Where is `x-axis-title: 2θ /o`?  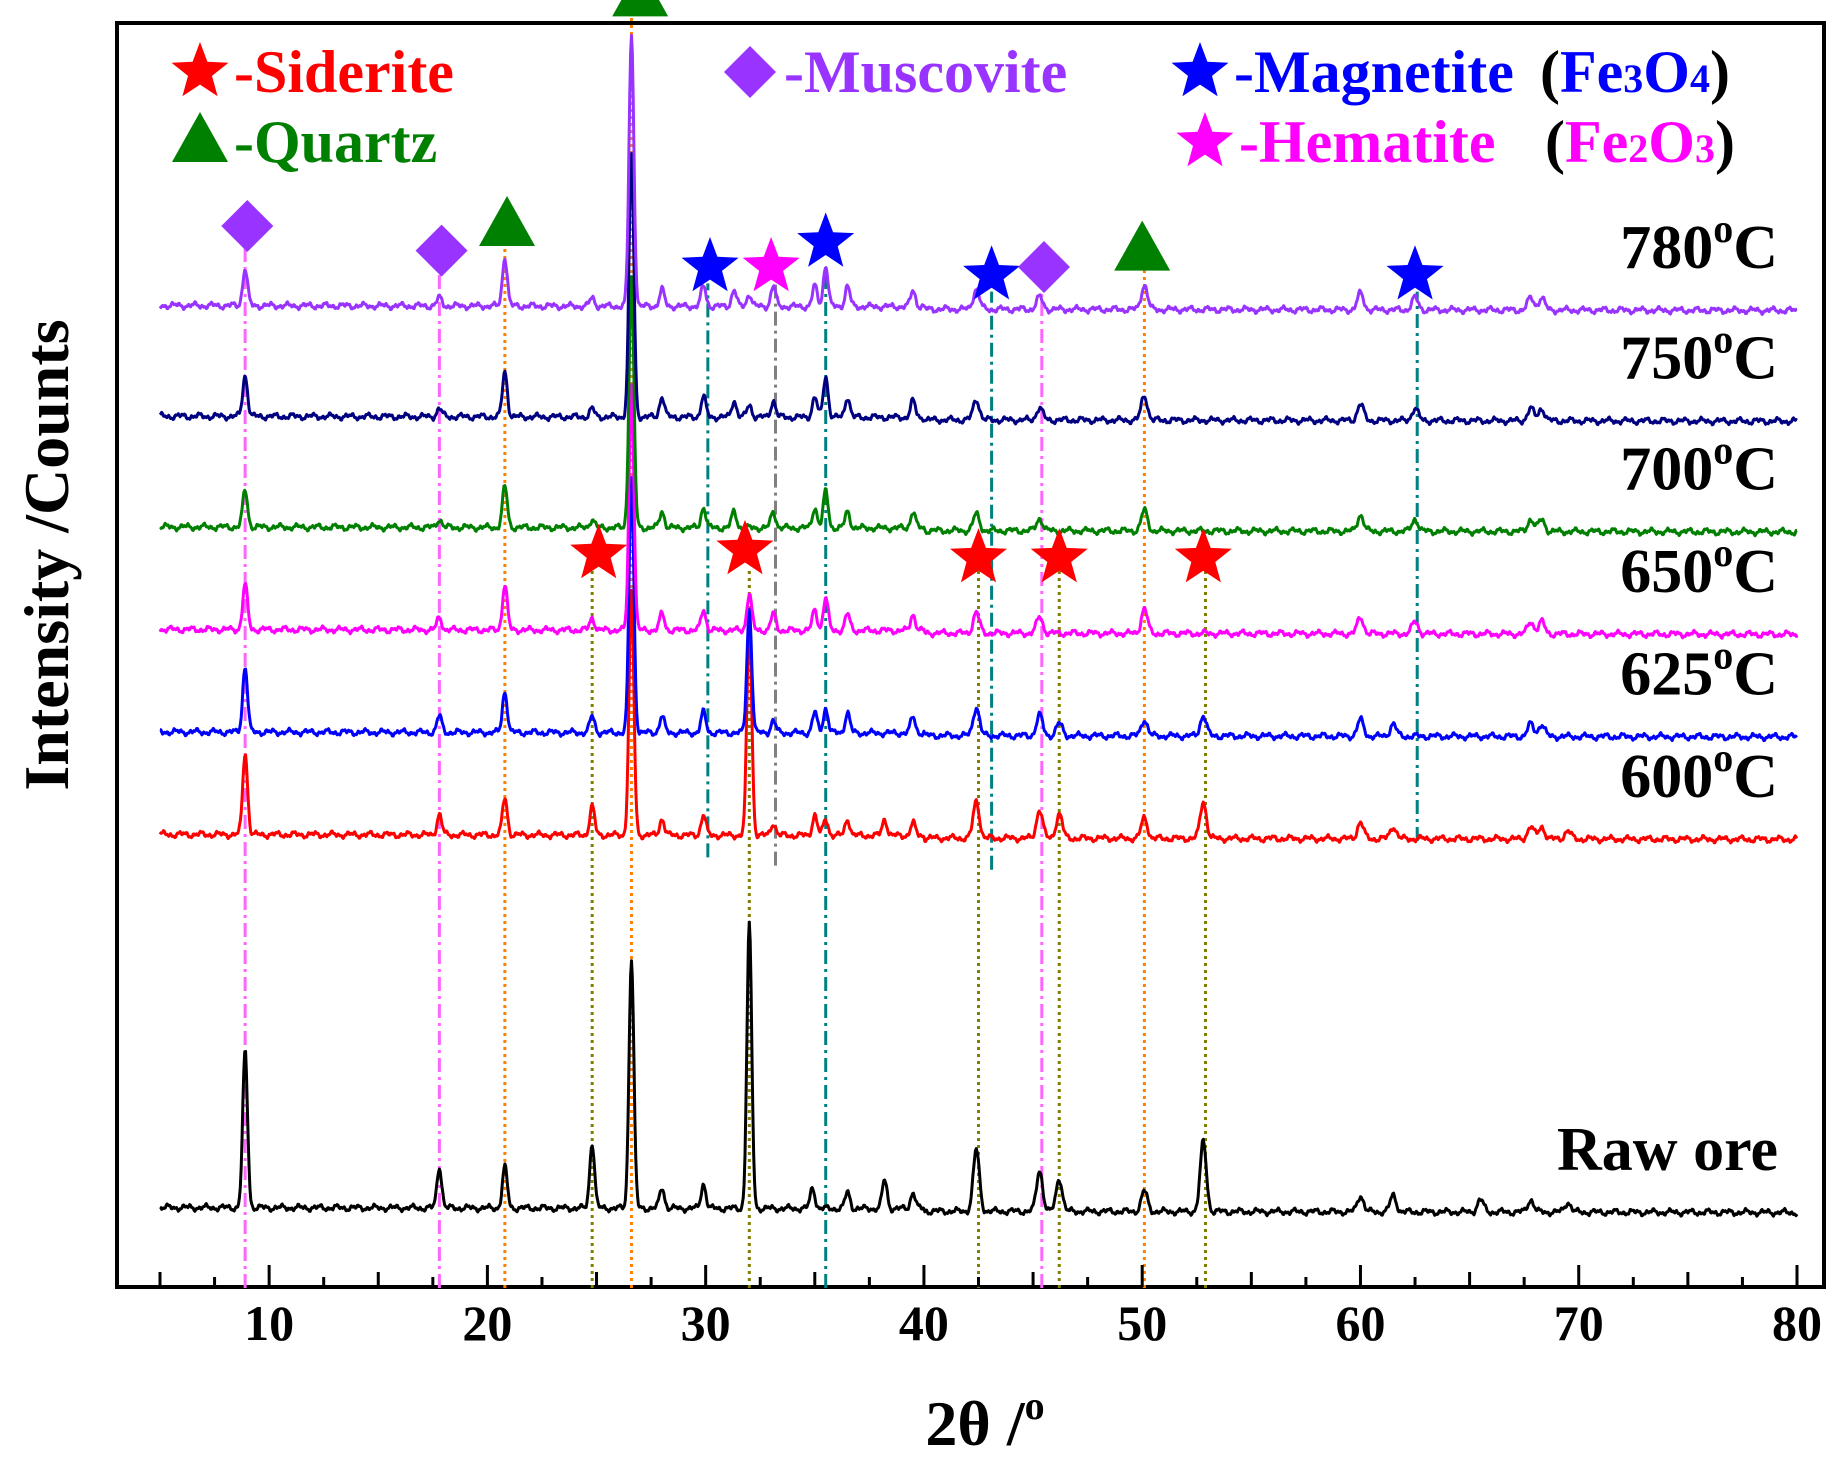 x-axis-title: 2θ /o is located at coordinates (984, 1421).